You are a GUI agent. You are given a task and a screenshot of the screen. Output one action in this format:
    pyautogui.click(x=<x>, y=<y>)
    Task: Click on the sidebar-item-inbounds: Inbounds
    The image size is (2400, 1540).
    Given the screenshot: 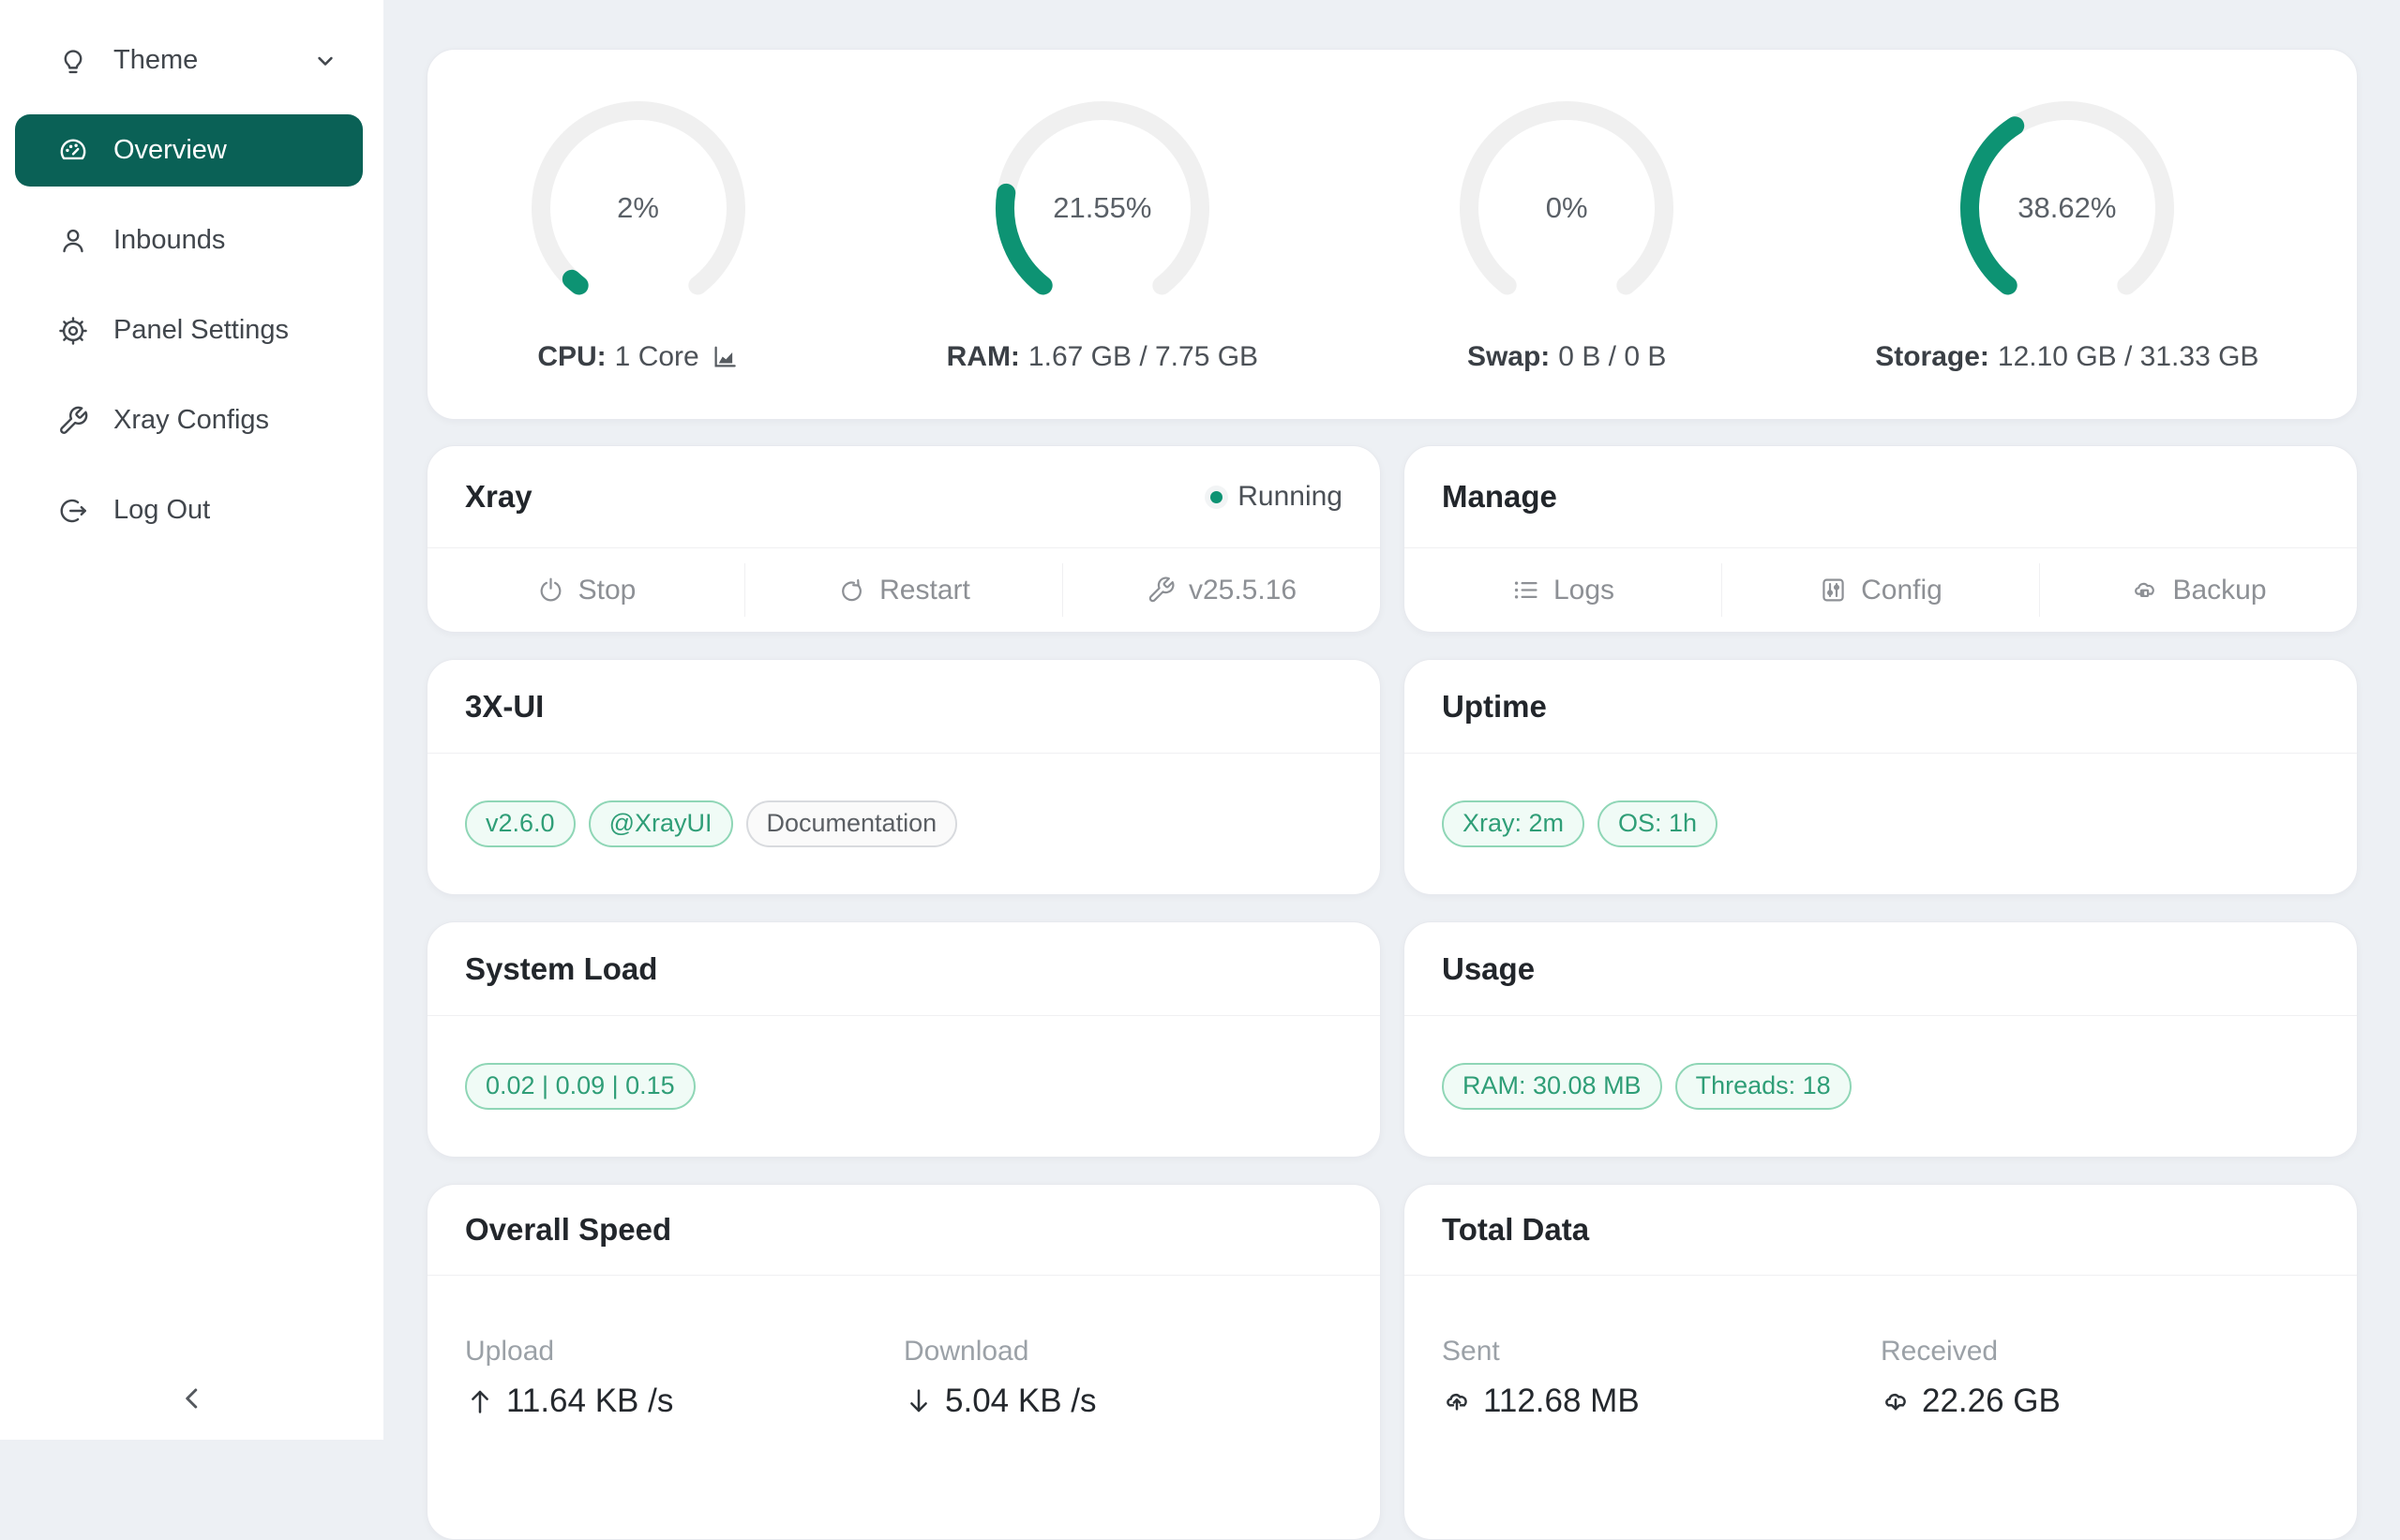 What is the action you would take?
    pyautogui.click(x=189, y=241)
    